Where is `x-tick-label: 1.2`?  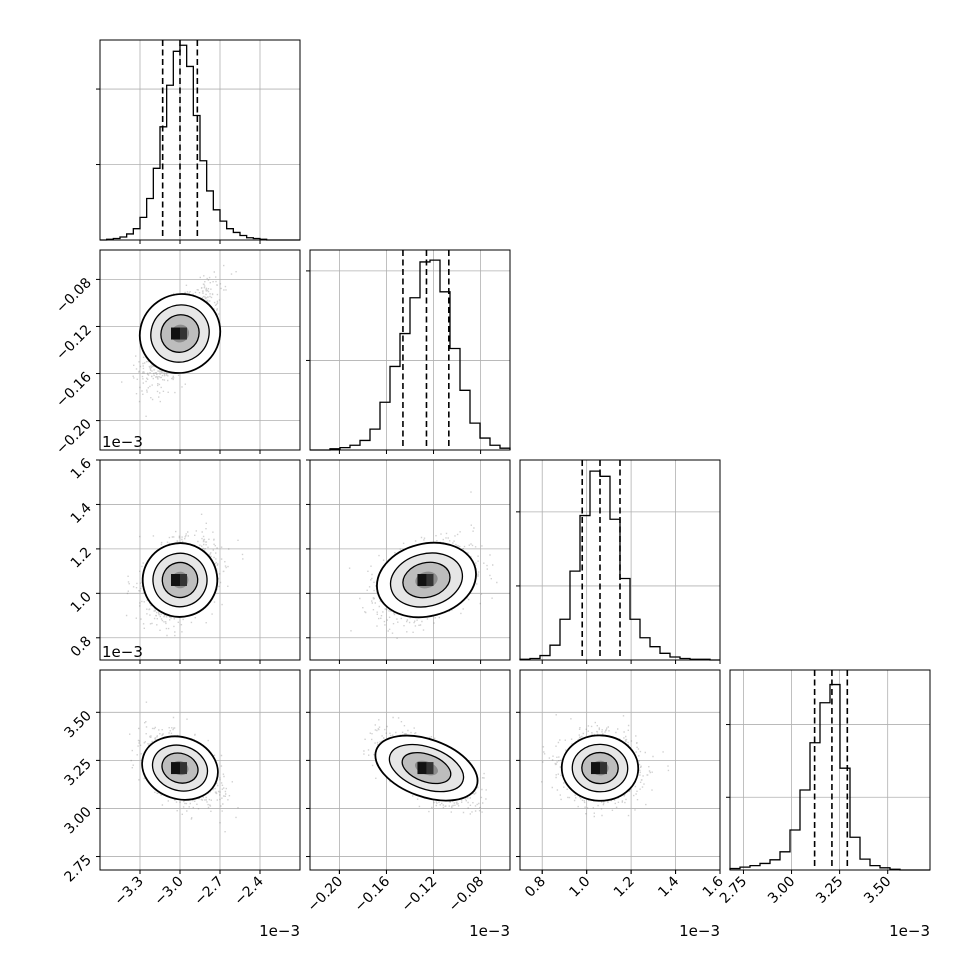
x-tick-label: 1.2 is located at coordinates (624, 887).